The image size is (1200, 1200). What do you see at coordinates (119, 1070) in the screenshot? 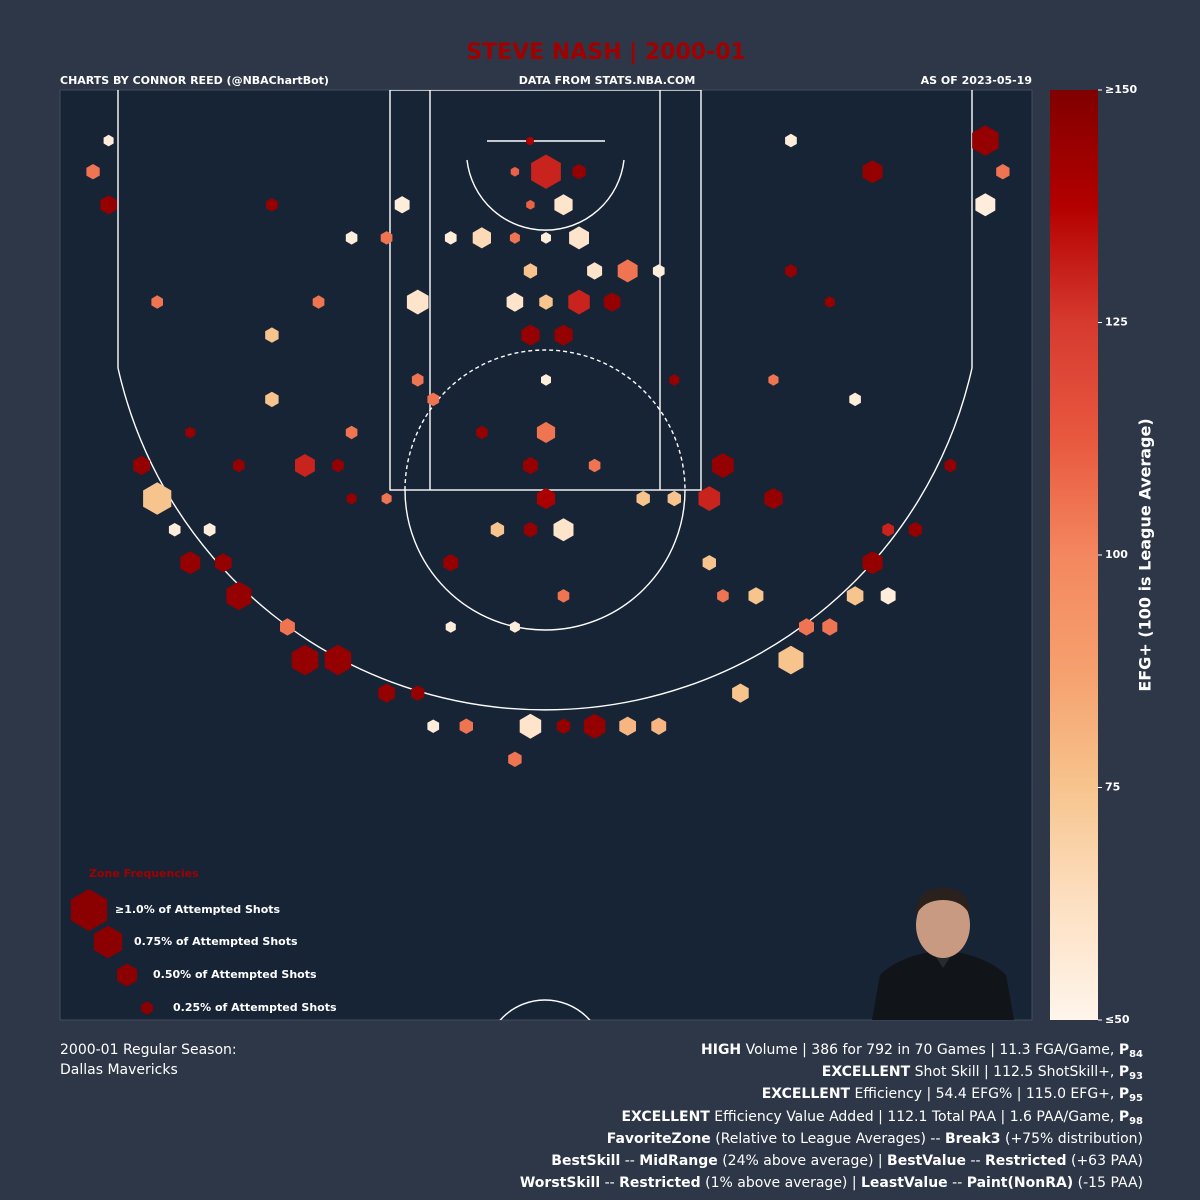
I see `summary-left-line: Dallas Mavericks` at bounding box center [119, 1070].